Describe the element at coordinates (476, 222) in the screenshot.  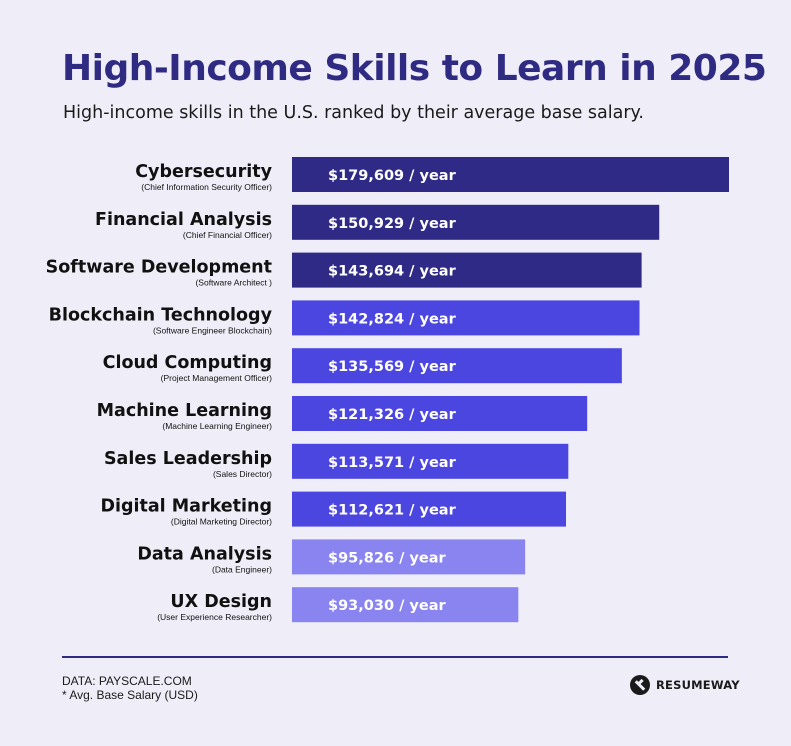
I see `bar-financial-analysis` at that location.